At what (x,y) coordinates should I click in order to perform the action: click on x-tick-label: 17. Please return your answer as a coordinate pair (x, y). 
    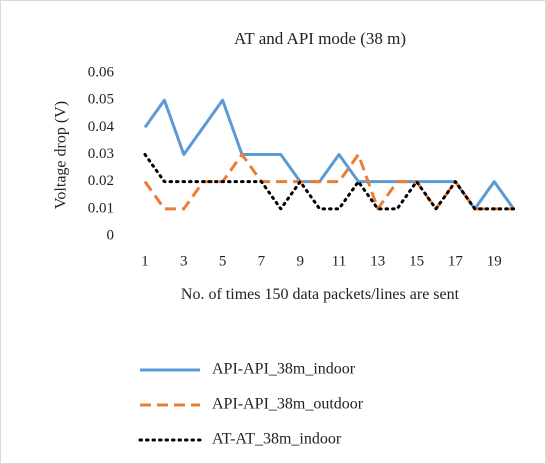
    Looking at the image, I should click on (456, 261).